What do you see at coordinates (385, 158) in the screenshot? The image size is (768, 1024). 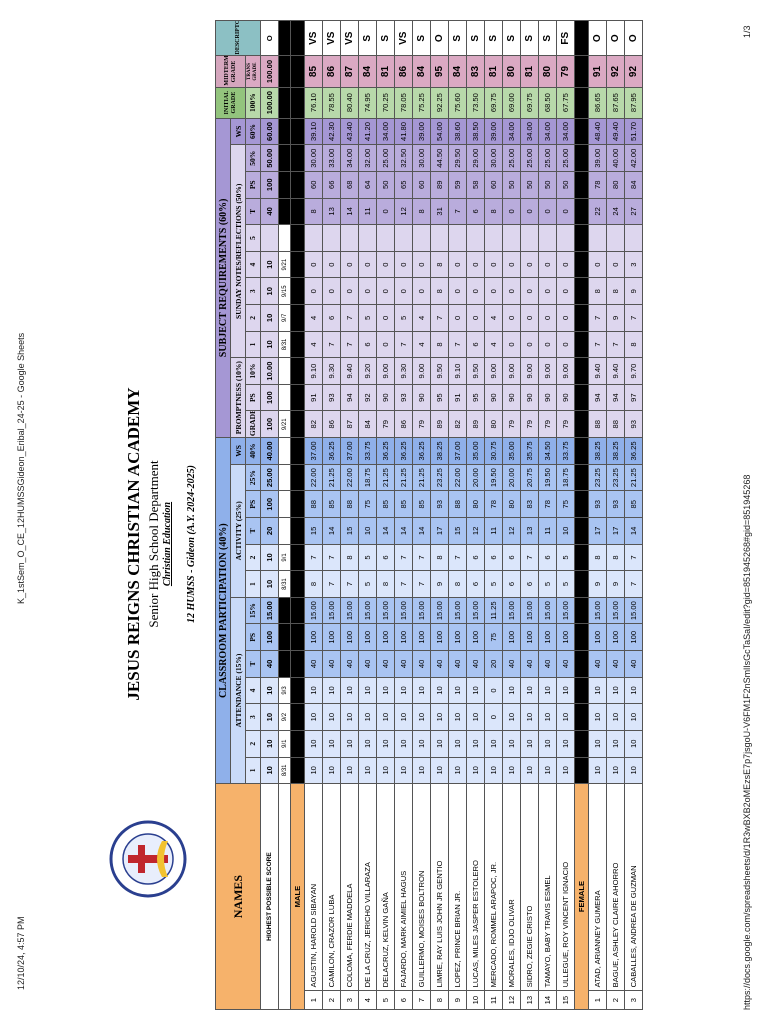 I see `cell: 25.00` at bounding box center [385, 158].